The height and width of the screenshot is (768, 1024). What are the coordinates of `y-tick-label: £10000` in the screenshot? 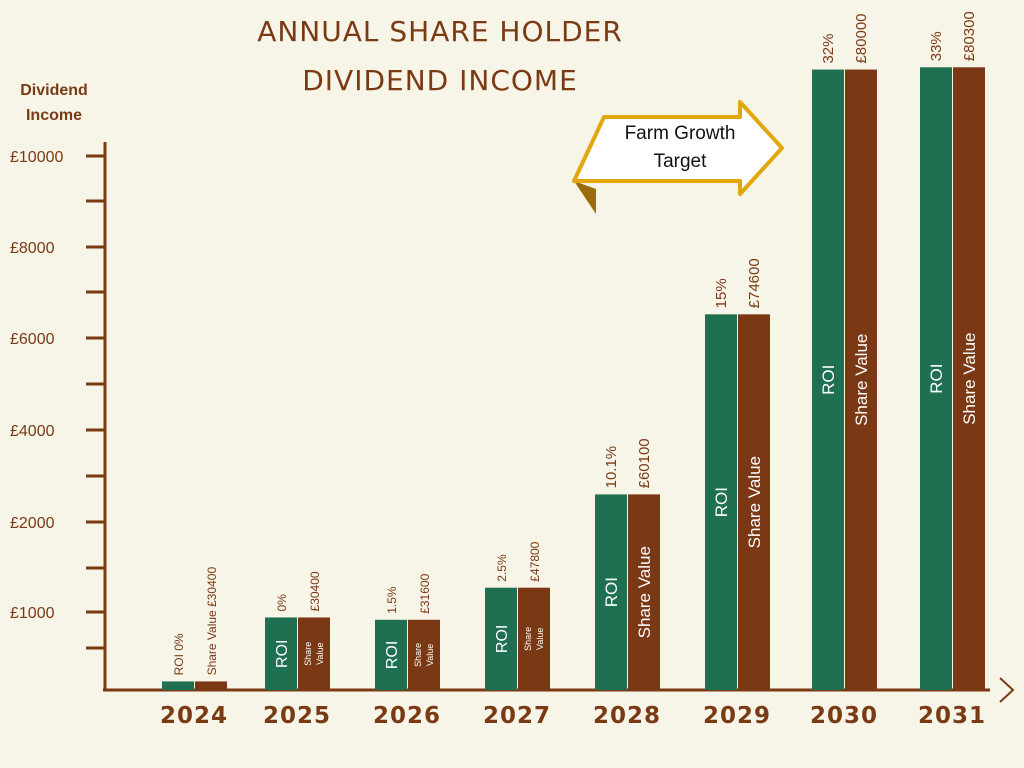 It's located at (36, 157).